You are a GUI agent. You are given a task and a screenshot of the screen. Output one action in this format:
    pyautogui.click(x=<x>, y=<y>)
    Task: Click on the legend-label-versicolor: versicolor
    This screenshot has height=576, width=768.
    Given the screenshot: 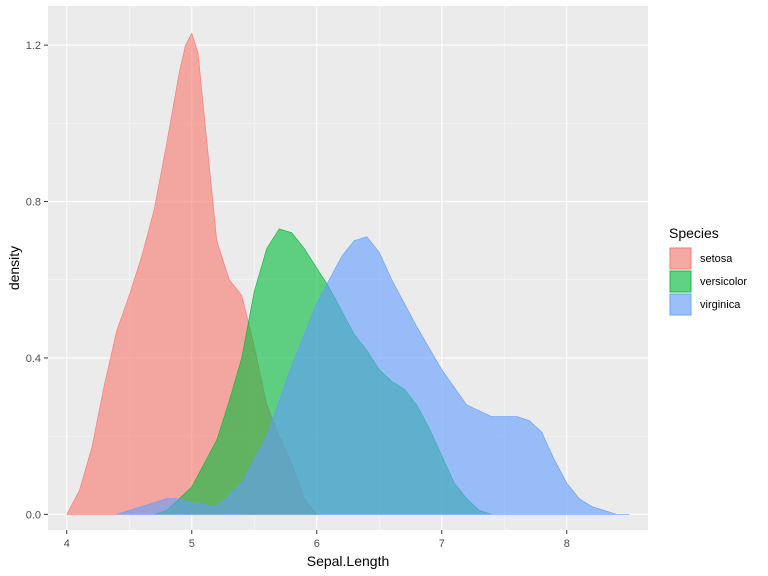 What is the action you would take?
    pyautogui.click(x=723, y=282)
    